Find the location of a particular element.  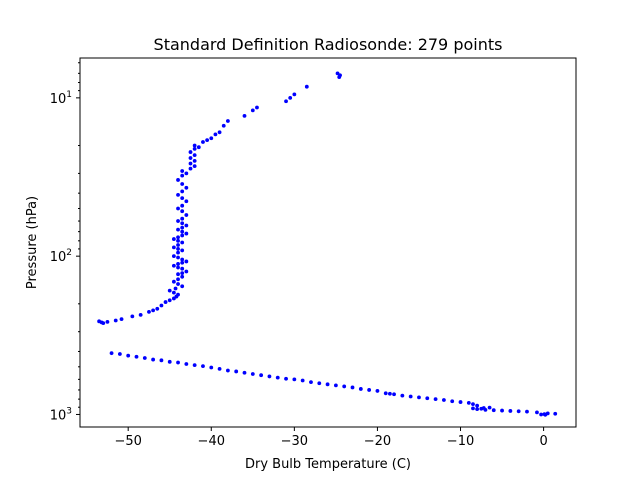

x-tick-label-5: 0 is located at coordinates (543, 441).